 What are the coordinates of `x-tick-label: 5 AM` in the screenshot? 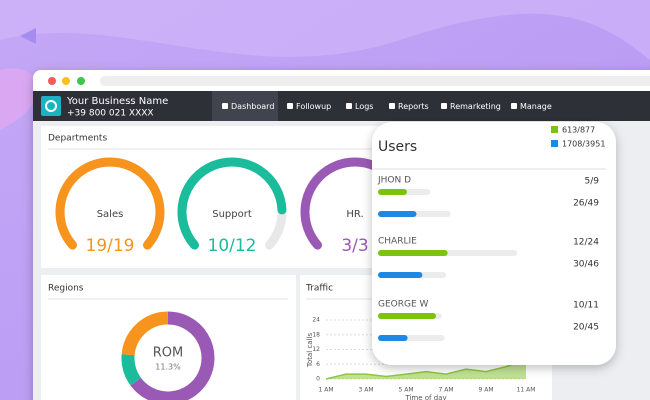 It's located at (405, 390).